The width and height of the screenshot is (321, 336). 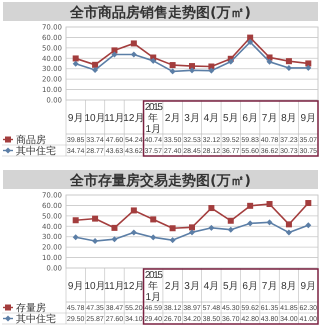 I want to click on legend-label: 存量房, so click(x=31, y=308).